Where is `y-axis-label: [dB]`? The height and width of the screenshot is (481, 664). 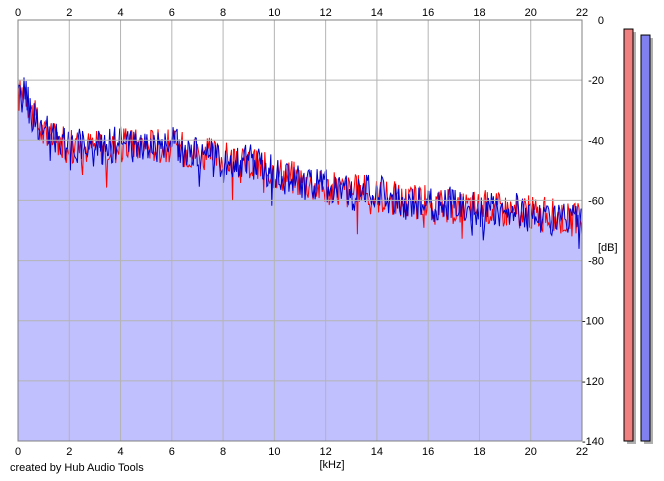
y-axis-label: [dB] is located at coordinates (608, 248).